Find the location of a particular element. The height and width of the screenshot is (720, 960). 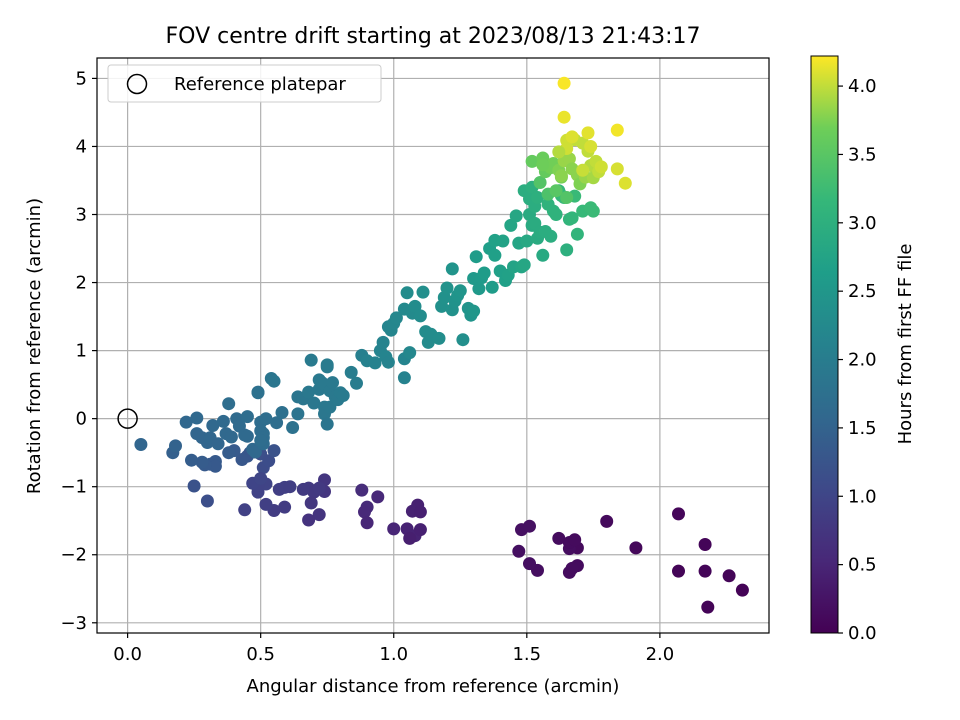

legend: Reference platepar is located at coordinates (244, 83).